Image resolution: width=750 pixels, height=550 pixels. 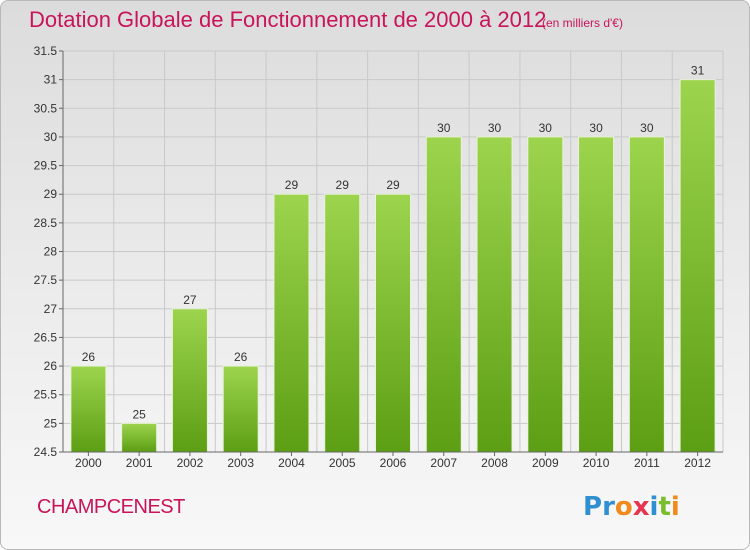 I want to click on x-tick-label: 2002, so click(x=190, y=463).